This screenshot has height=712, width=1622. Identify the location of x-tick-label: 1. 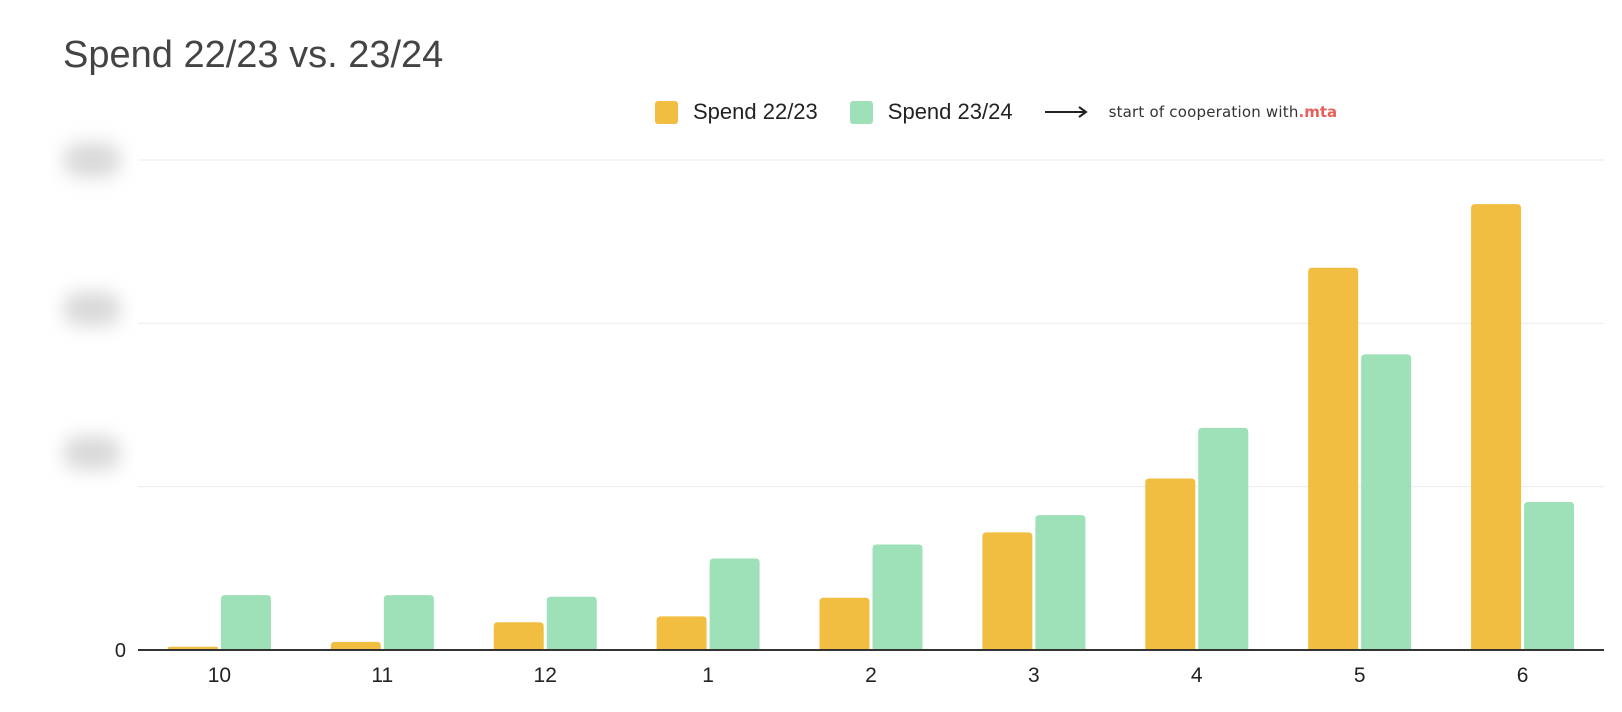
(708, 675).